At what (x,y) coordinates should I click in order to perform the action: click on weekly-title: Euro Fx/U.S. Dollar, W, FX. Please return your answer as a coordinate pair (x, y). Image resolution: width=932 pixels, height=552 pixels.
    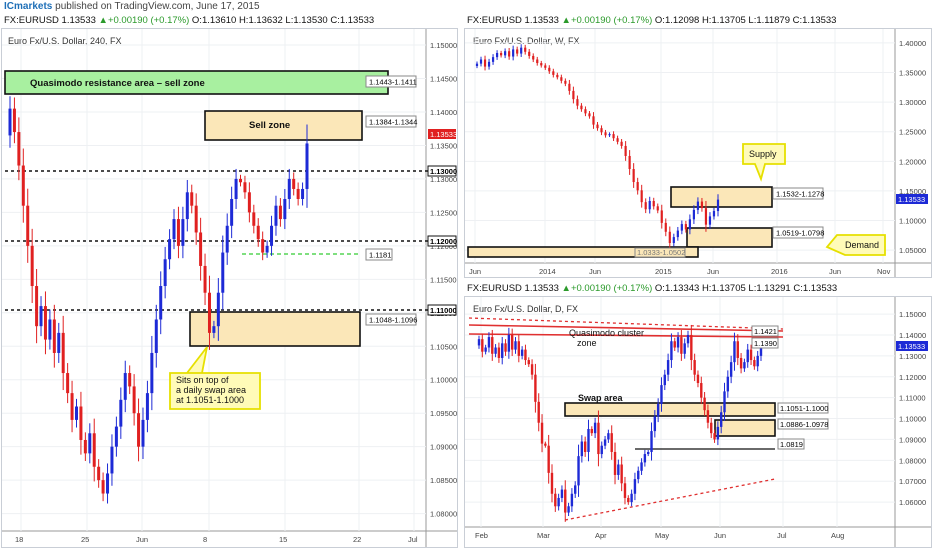
    Looking at the image, I should click on (526, 41).